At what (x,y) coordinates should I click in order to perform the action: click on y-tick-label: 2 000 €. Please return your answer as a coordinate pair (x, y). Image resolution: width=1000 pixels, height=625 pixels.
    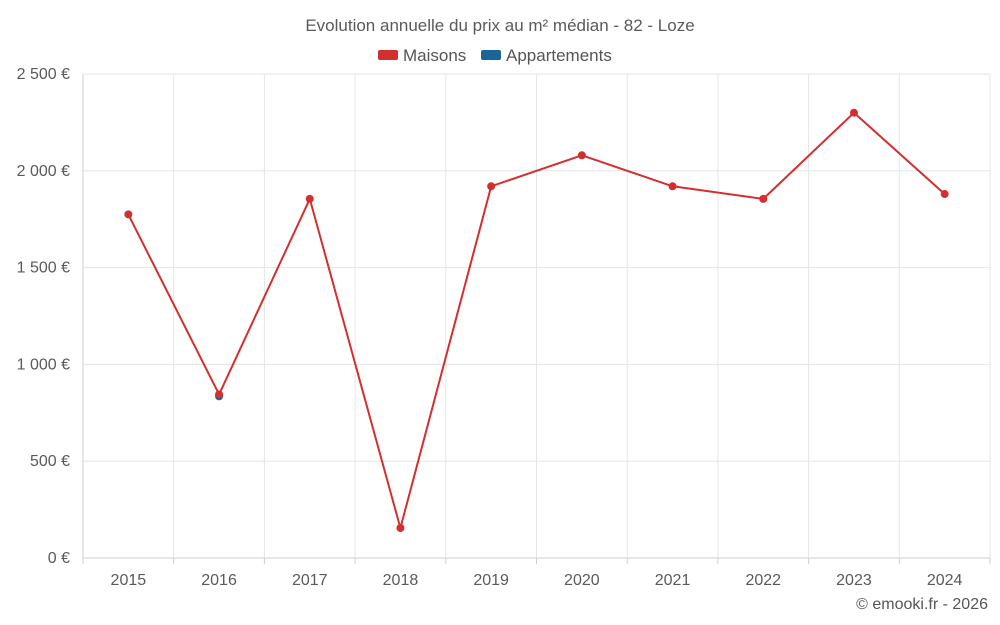
    Looking at the image, I should click on (43, 171).